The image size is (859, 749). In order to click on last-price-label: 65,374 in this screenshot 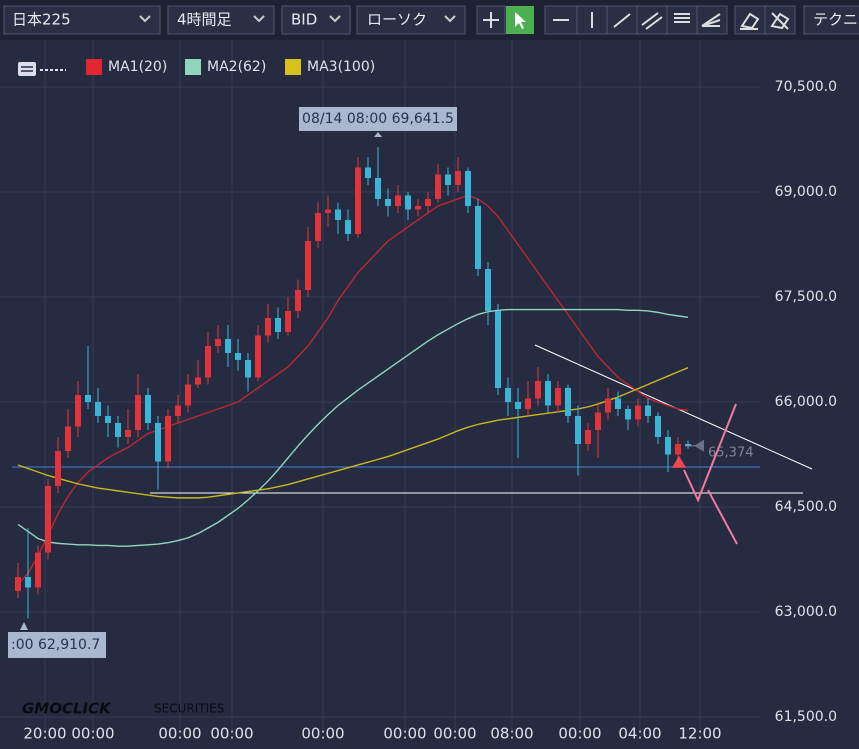, I will do `click(731, 452)`.